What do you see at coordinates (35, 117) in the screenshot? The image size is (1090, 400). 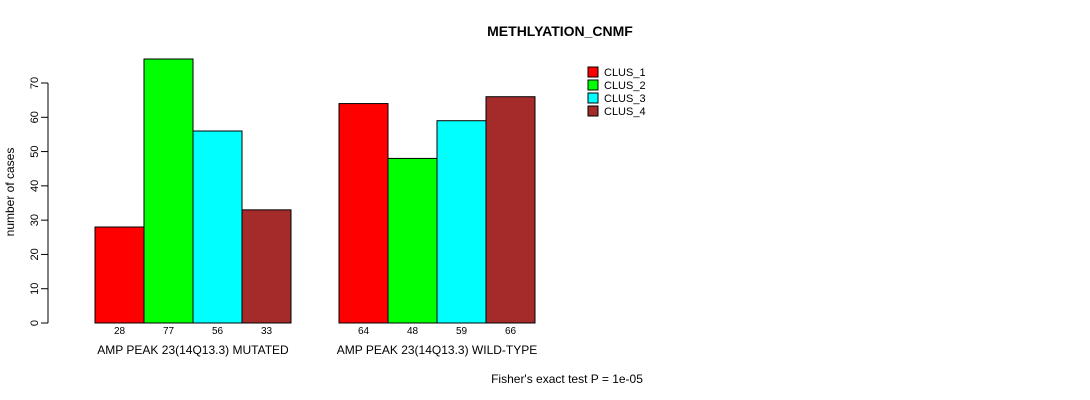 I see `y-tick-label-60: 60` at bounding box center [35, 117].